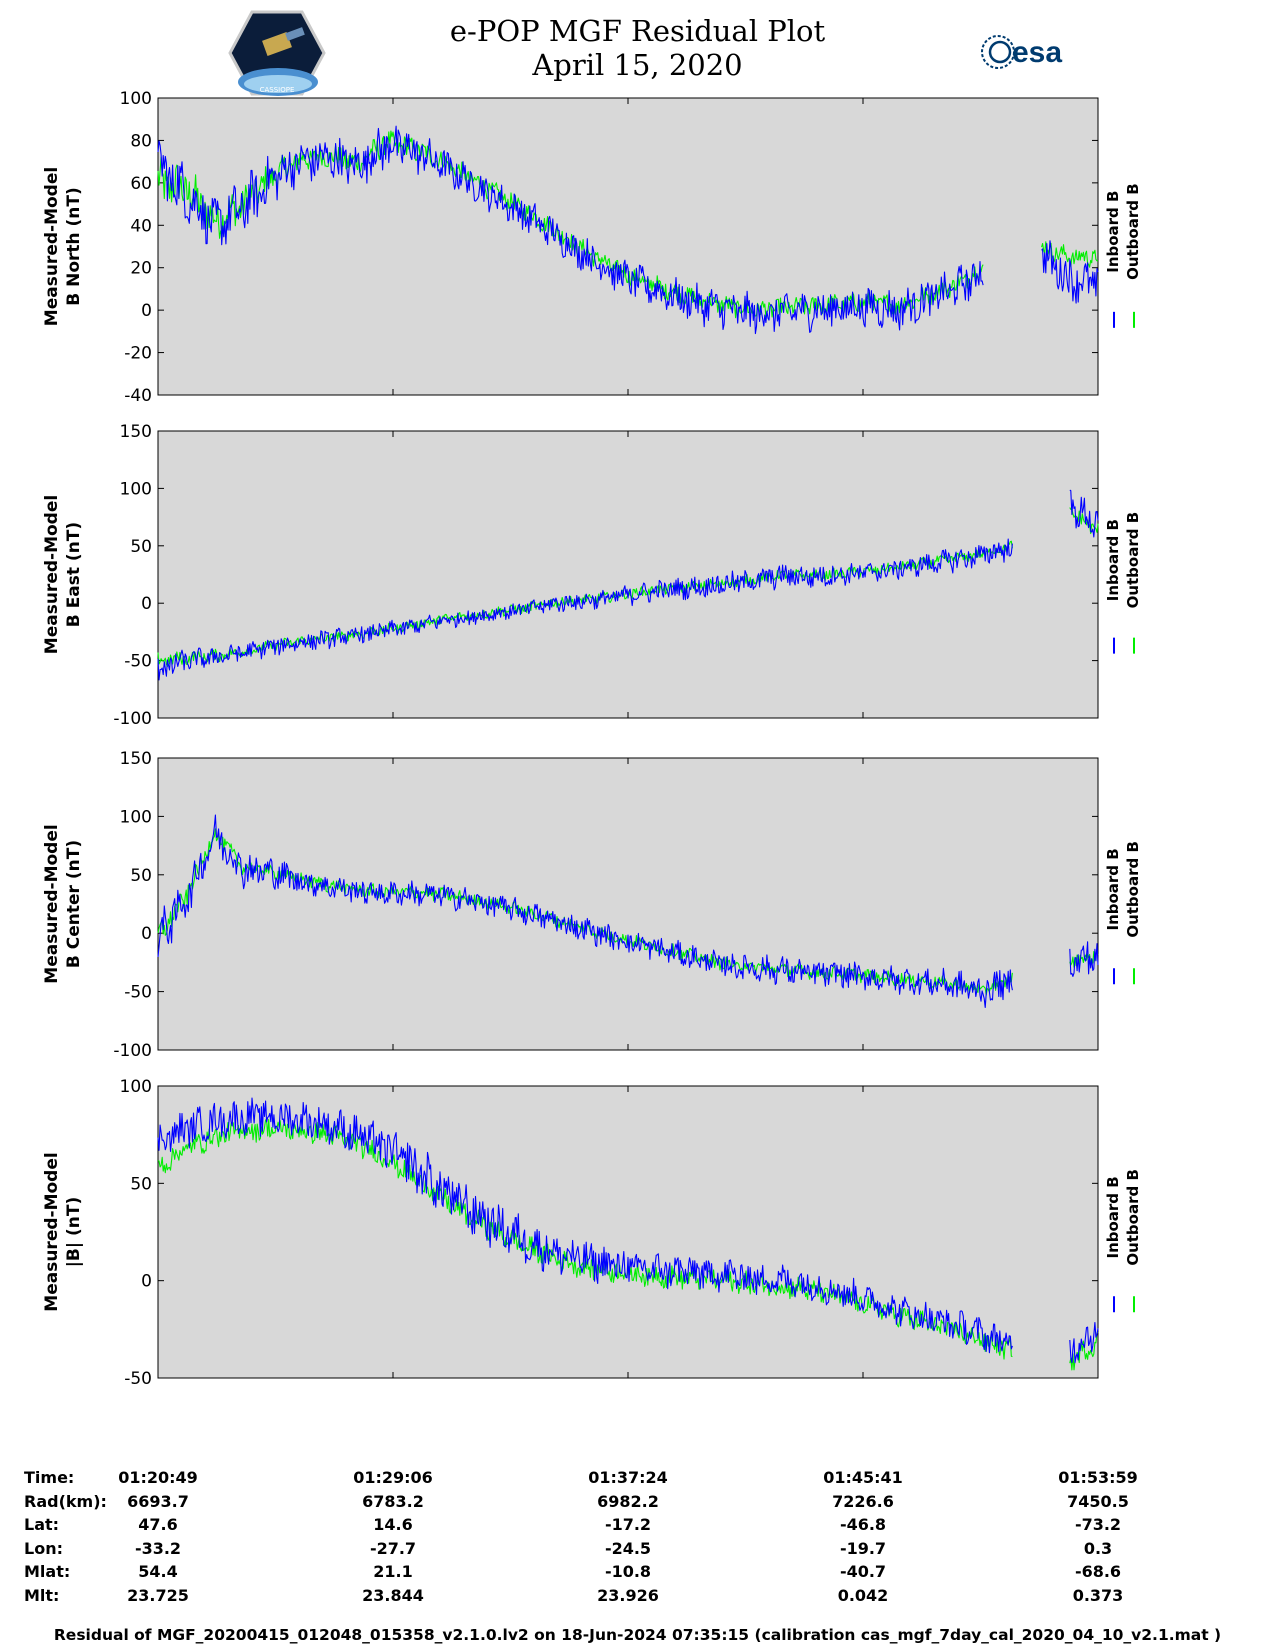 This screenshot has height=1650, width=1275. I want to click on ephemeris-value: 6783.2, so click(393, 1501).